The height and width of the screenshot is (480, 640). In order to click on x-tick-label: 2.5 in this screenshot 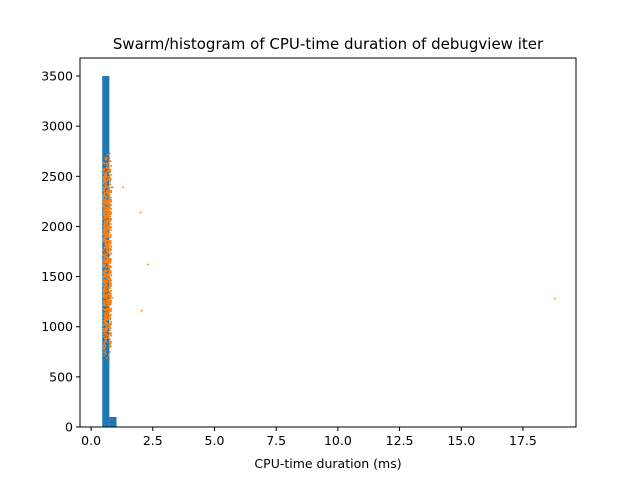, I will do `click(153, 440)`.